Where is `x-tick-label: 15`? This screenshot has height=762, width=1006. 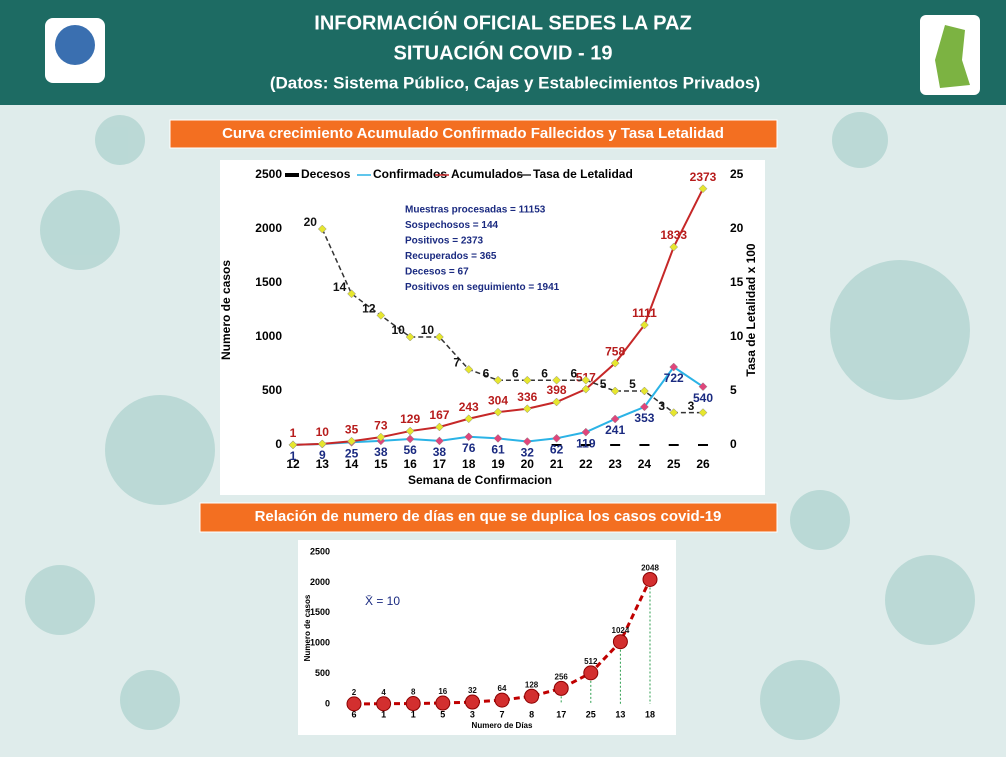 x-tick-label: 15 is located at coordinates (381, 464).